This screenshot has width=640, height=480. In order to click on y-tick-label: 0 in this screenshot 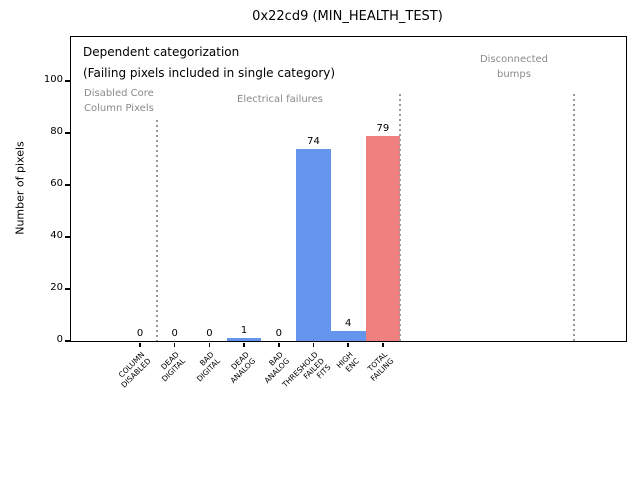, I will do `click(59, 339)`.